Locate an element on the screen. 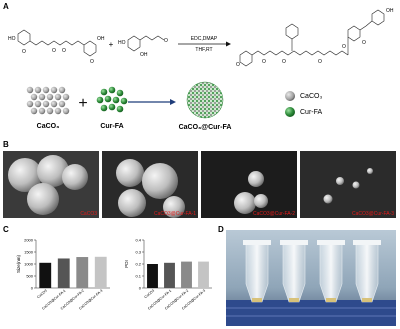 The width and height of the screenshot is (400, 329). sem-caption: CaCO3@Cur-FA-1 is located at coordinates (175, 214).